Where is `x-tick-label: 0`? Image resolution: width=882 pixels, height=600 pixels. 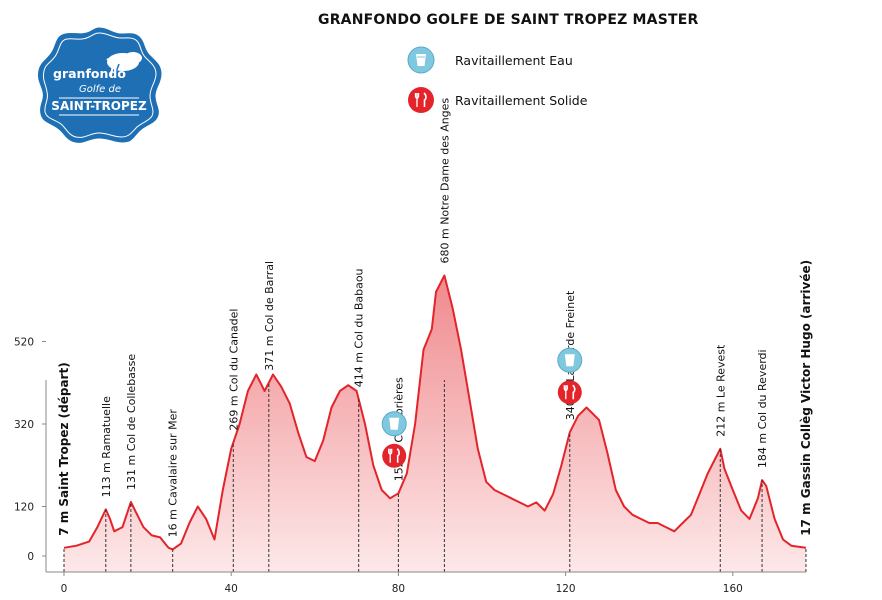
x-tick-label: 0 is located at coordinates (64, 589).